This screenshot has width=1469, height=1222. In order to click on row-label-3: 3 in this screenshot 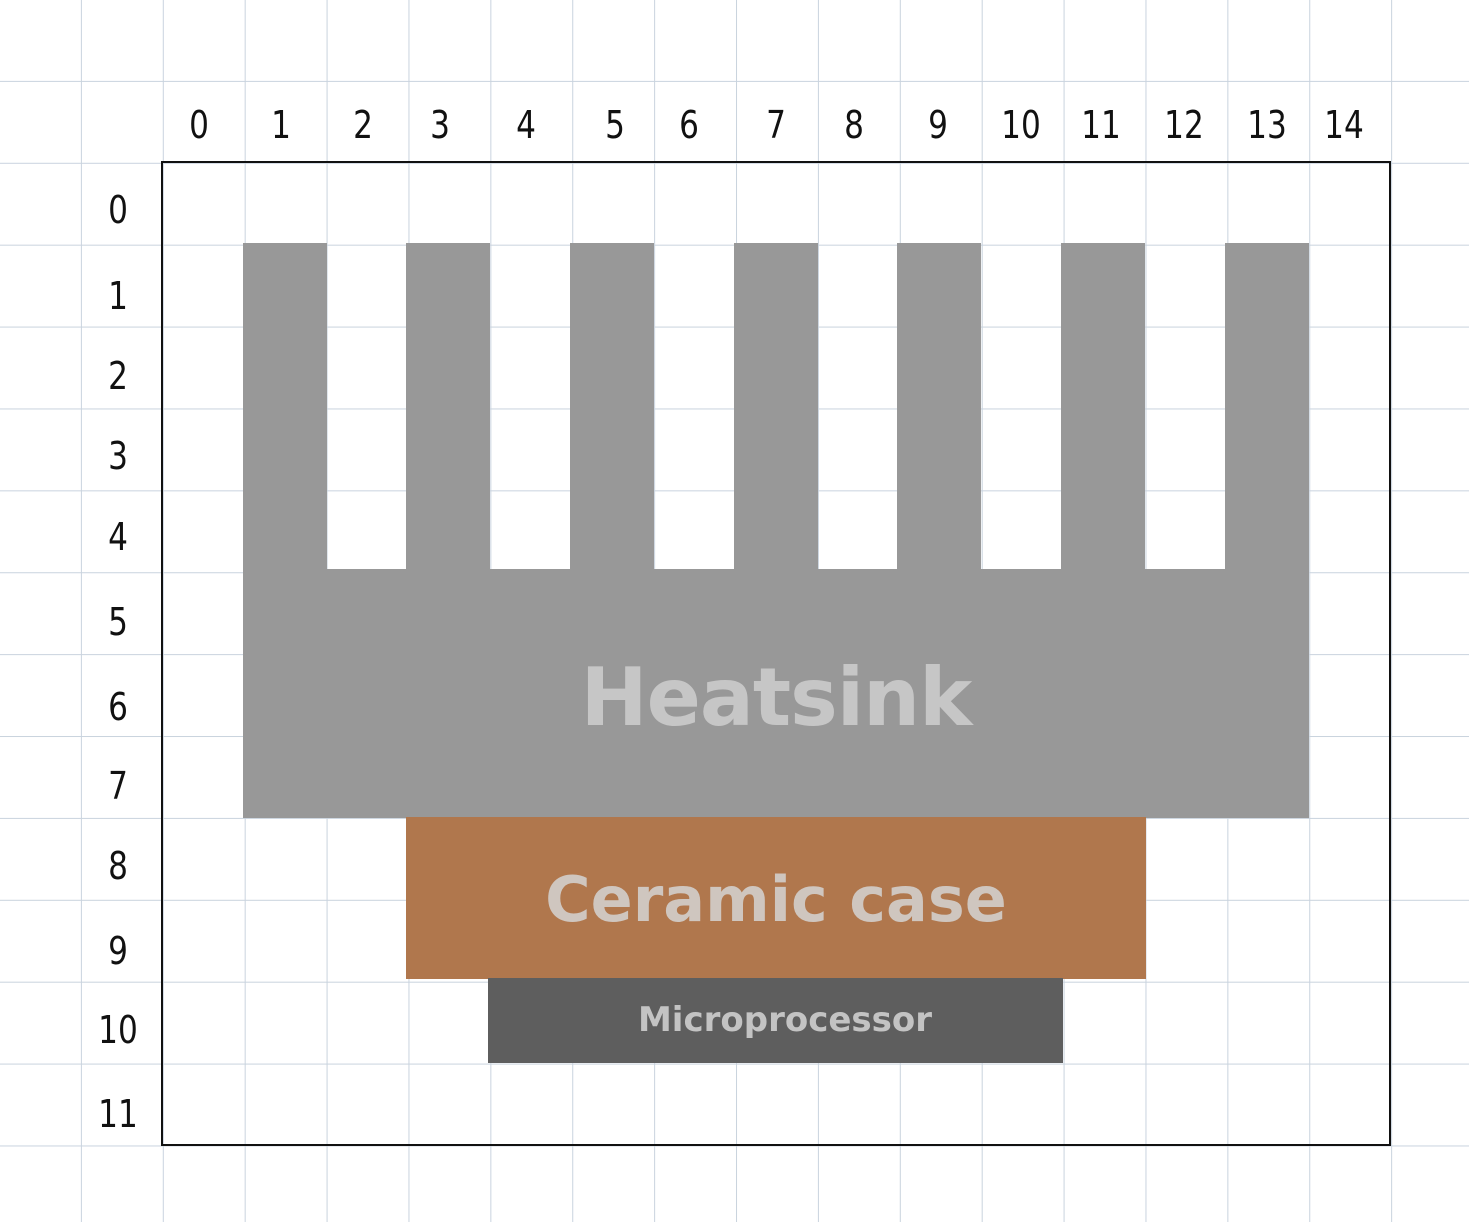, I will do `click(118, 456)`.